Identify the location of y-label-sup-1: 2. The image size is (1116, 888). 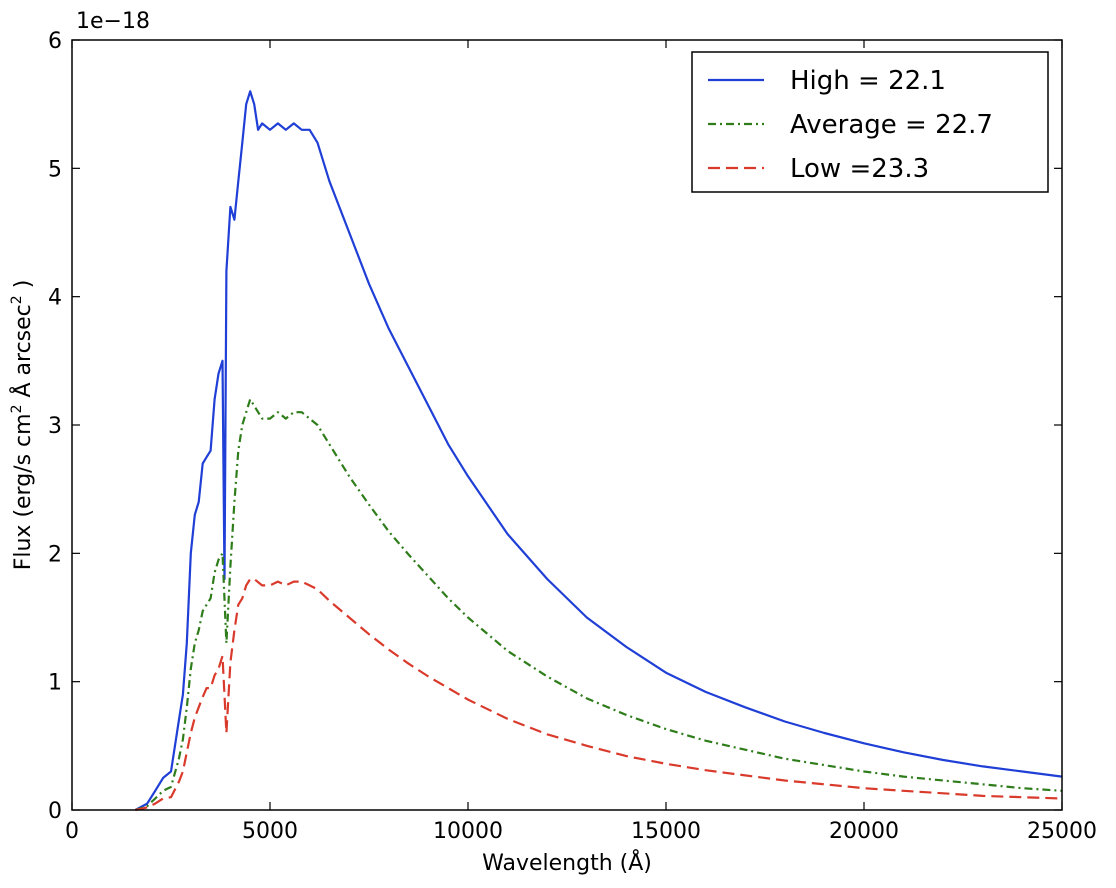
(17, 409).